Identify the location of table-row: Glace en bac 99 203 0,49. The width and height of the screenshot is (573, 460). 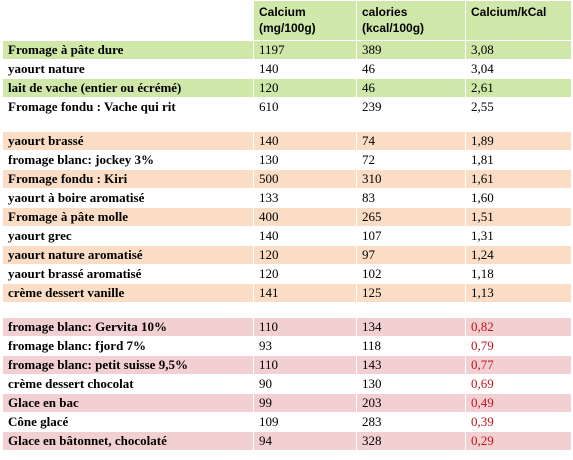
(287, 403).